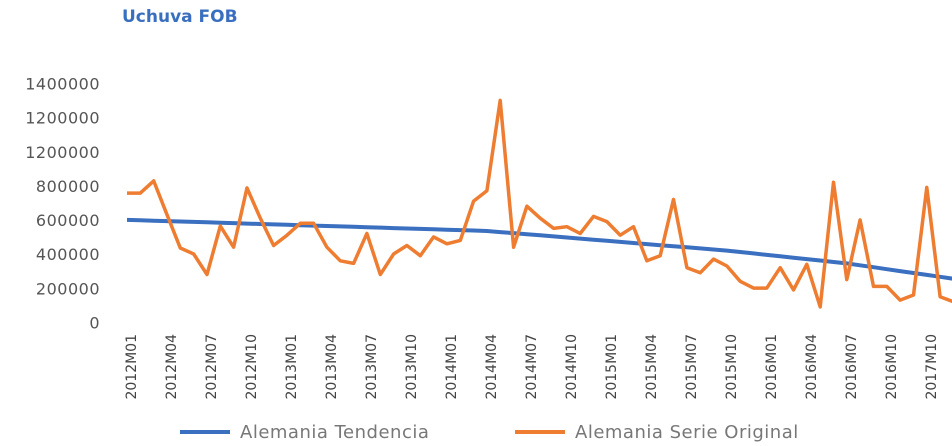  Describe the element at coordinates (492, 367) in the screenshot. I see `x-tick-label: 2014M04` at that location.